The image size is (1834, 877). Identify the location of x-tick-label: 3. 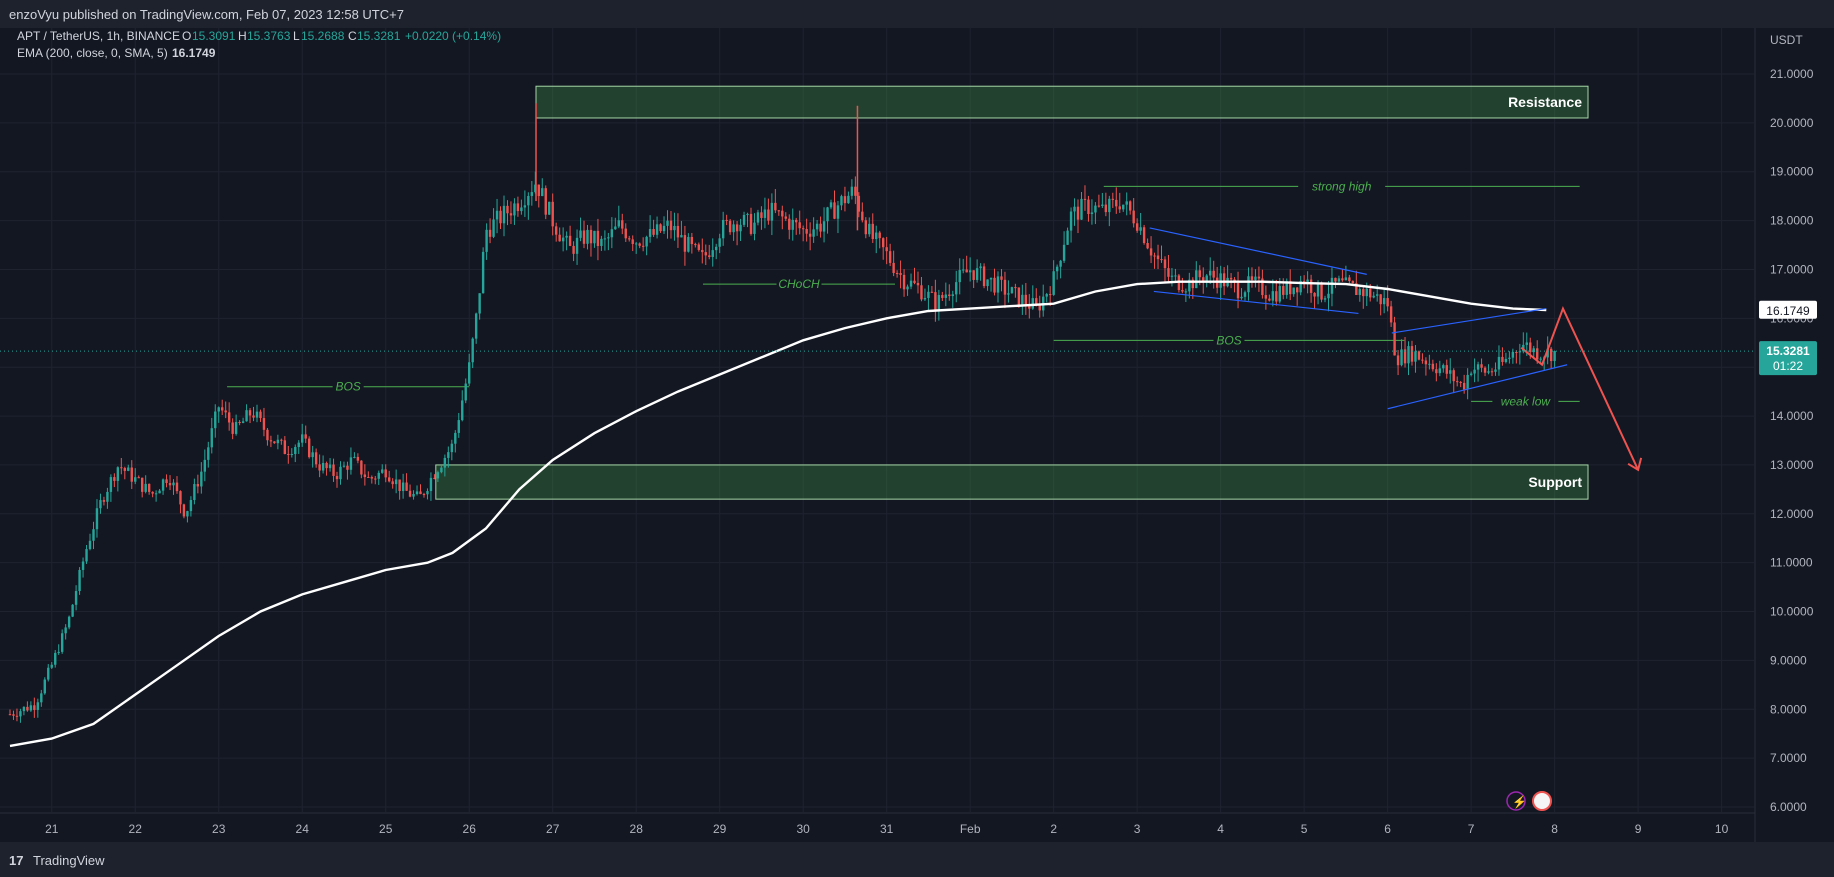
(1137, 829).